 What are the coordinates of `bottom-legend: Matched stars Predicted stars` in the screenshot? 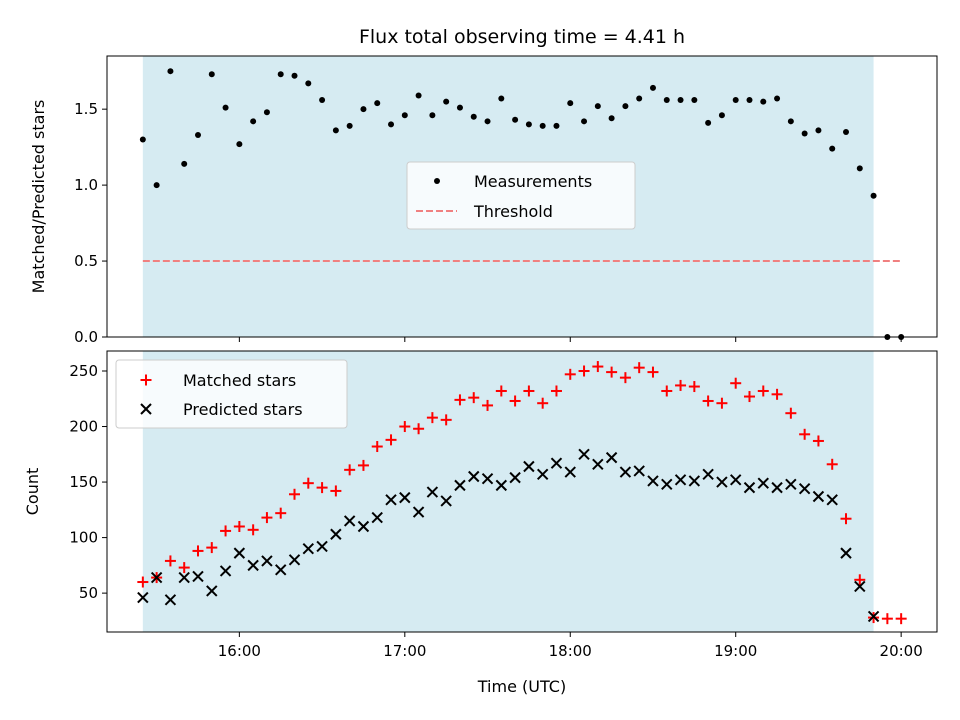 It's located at (231, 394).